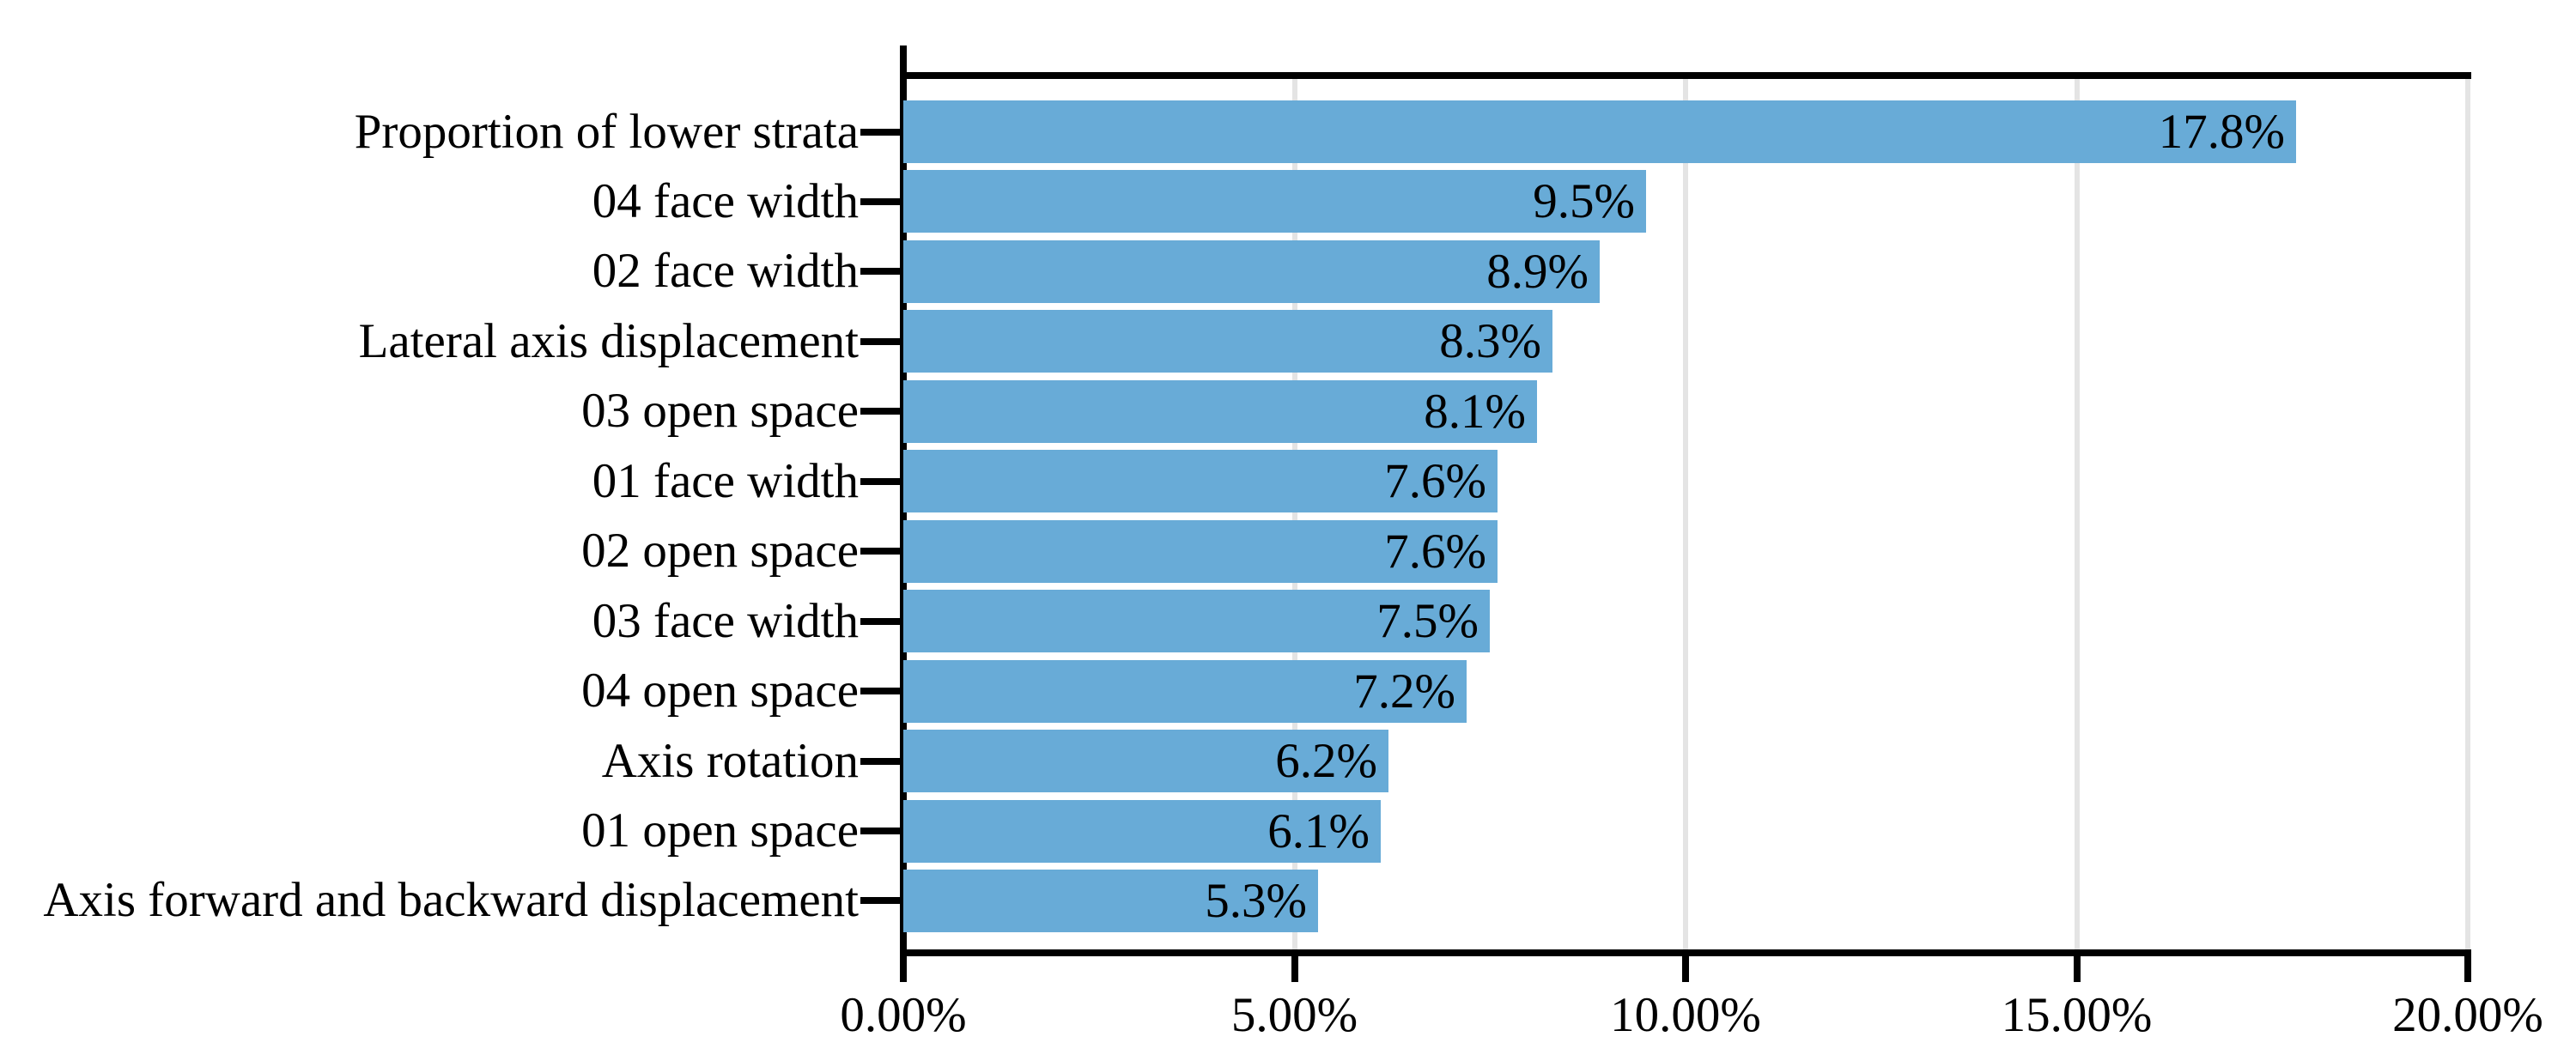  Describe the element at coordinates (1228, 341) in the screenshot. I see `bar: 8.3%` at that location.